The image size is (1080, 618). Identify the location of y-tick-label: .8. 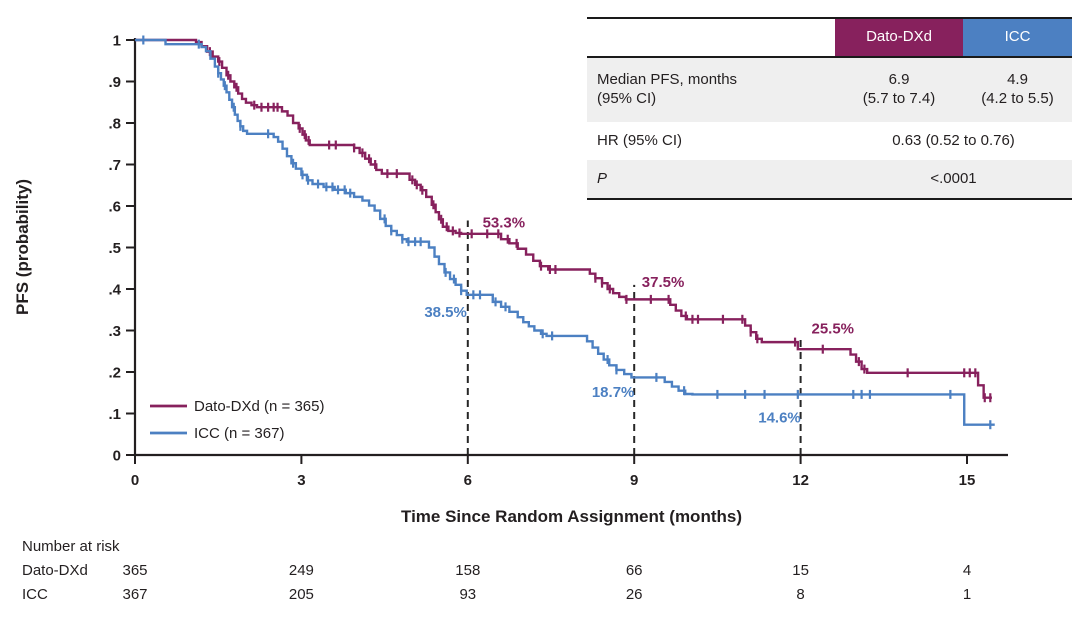
(114, 124).